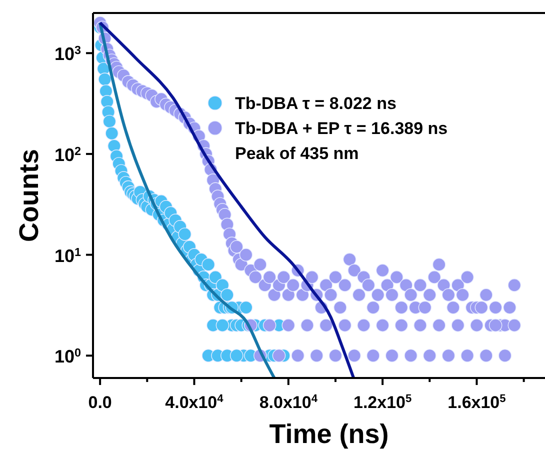  Describe the element at coordinates (329, 434) in the screenshot. I see `x-axis-title: Time (ns)` at that location.